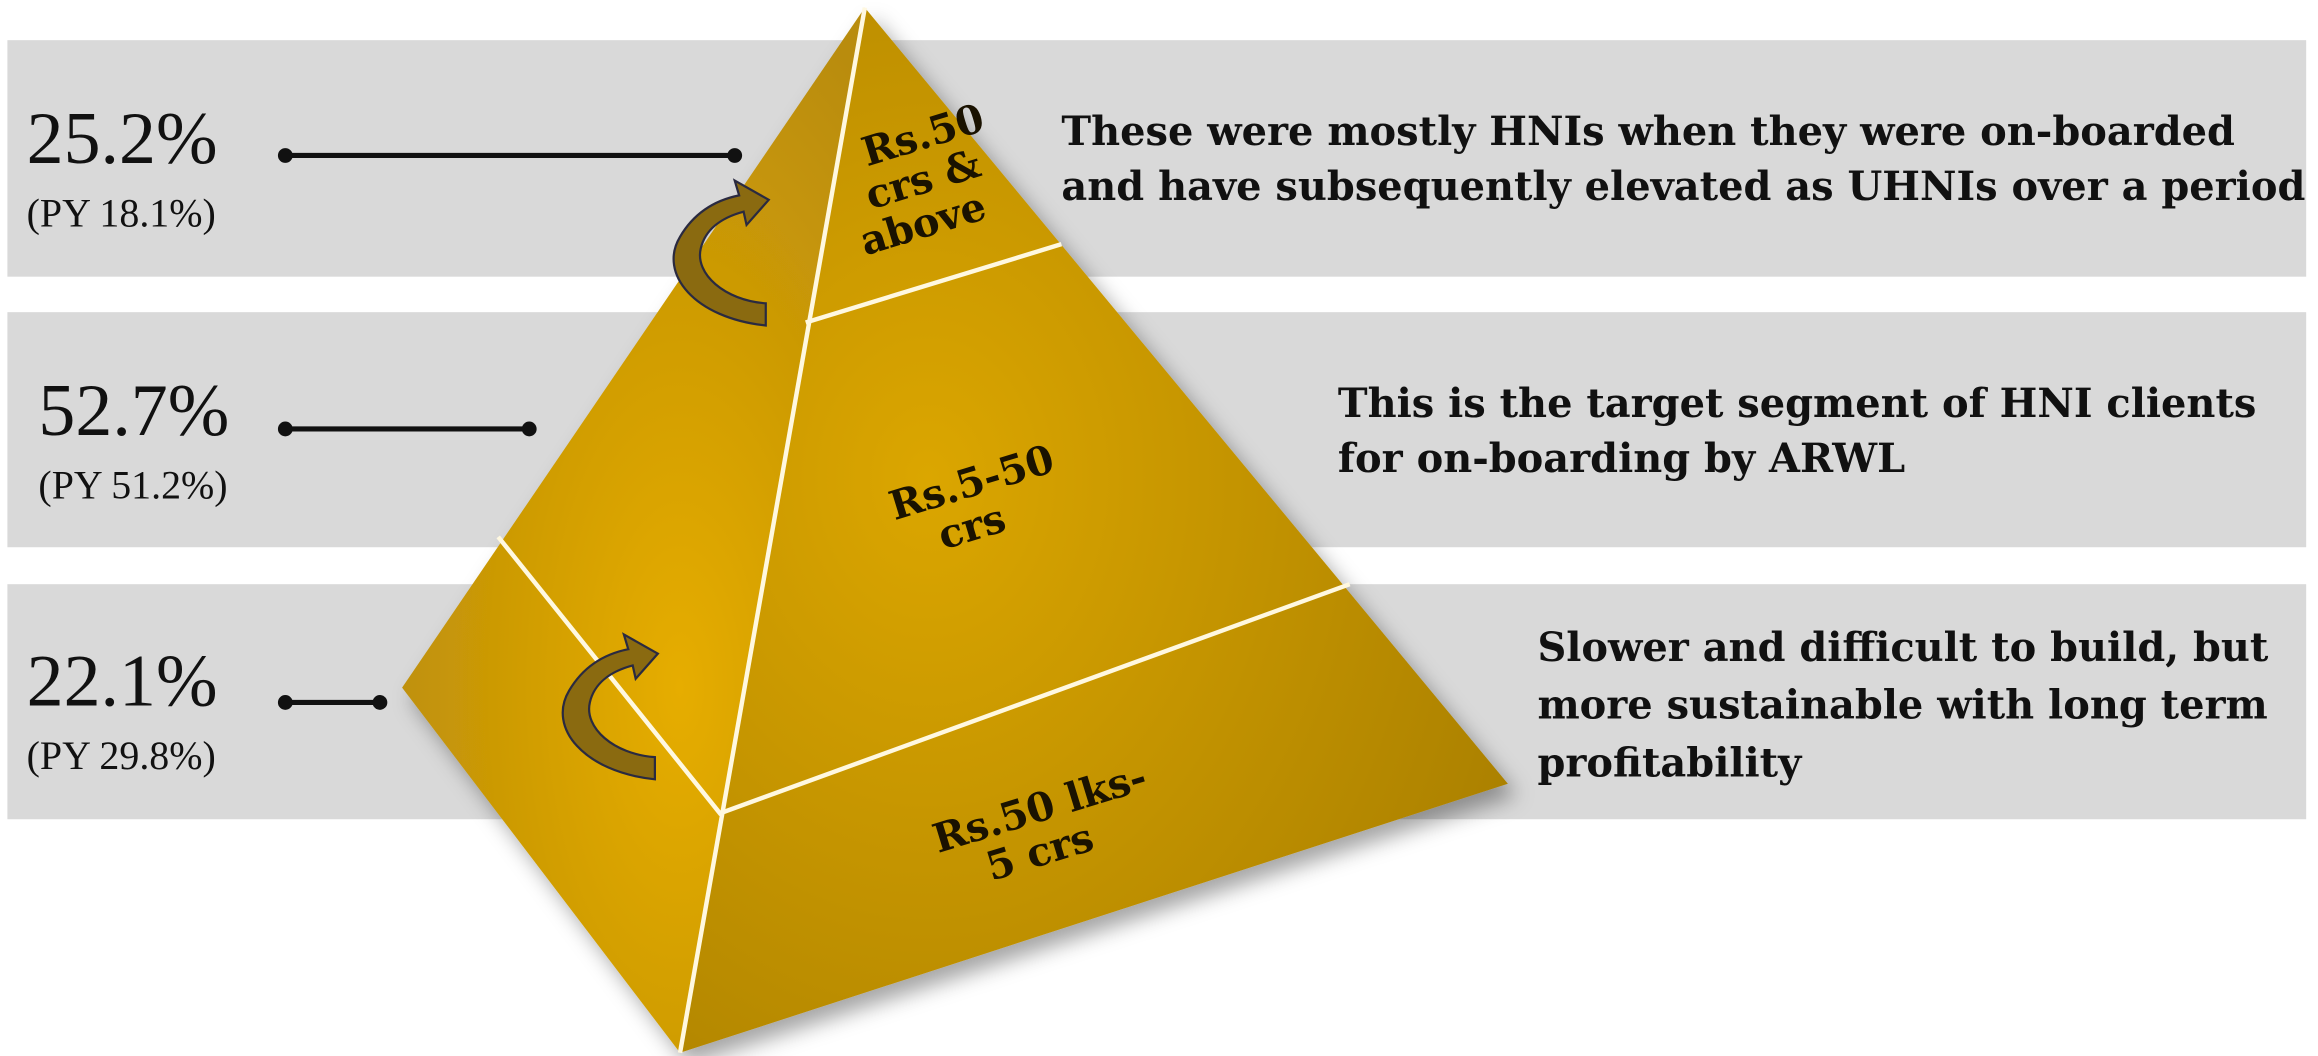  What do you see at coordinates (122, 680) in the screenshot?
I see `share: 22.1%` at bounding box center [122, 680].